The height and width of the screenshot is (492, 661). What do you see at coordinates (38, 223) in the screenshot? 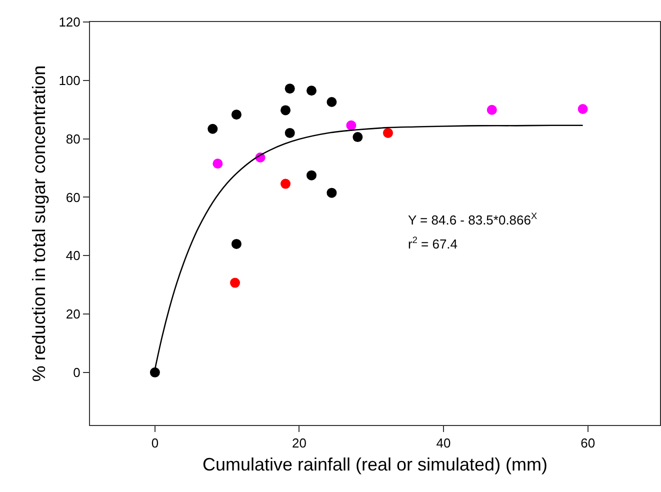
I see `y-axis-title: % reduction in total sugar concentration` at bounding box center [38, 223].